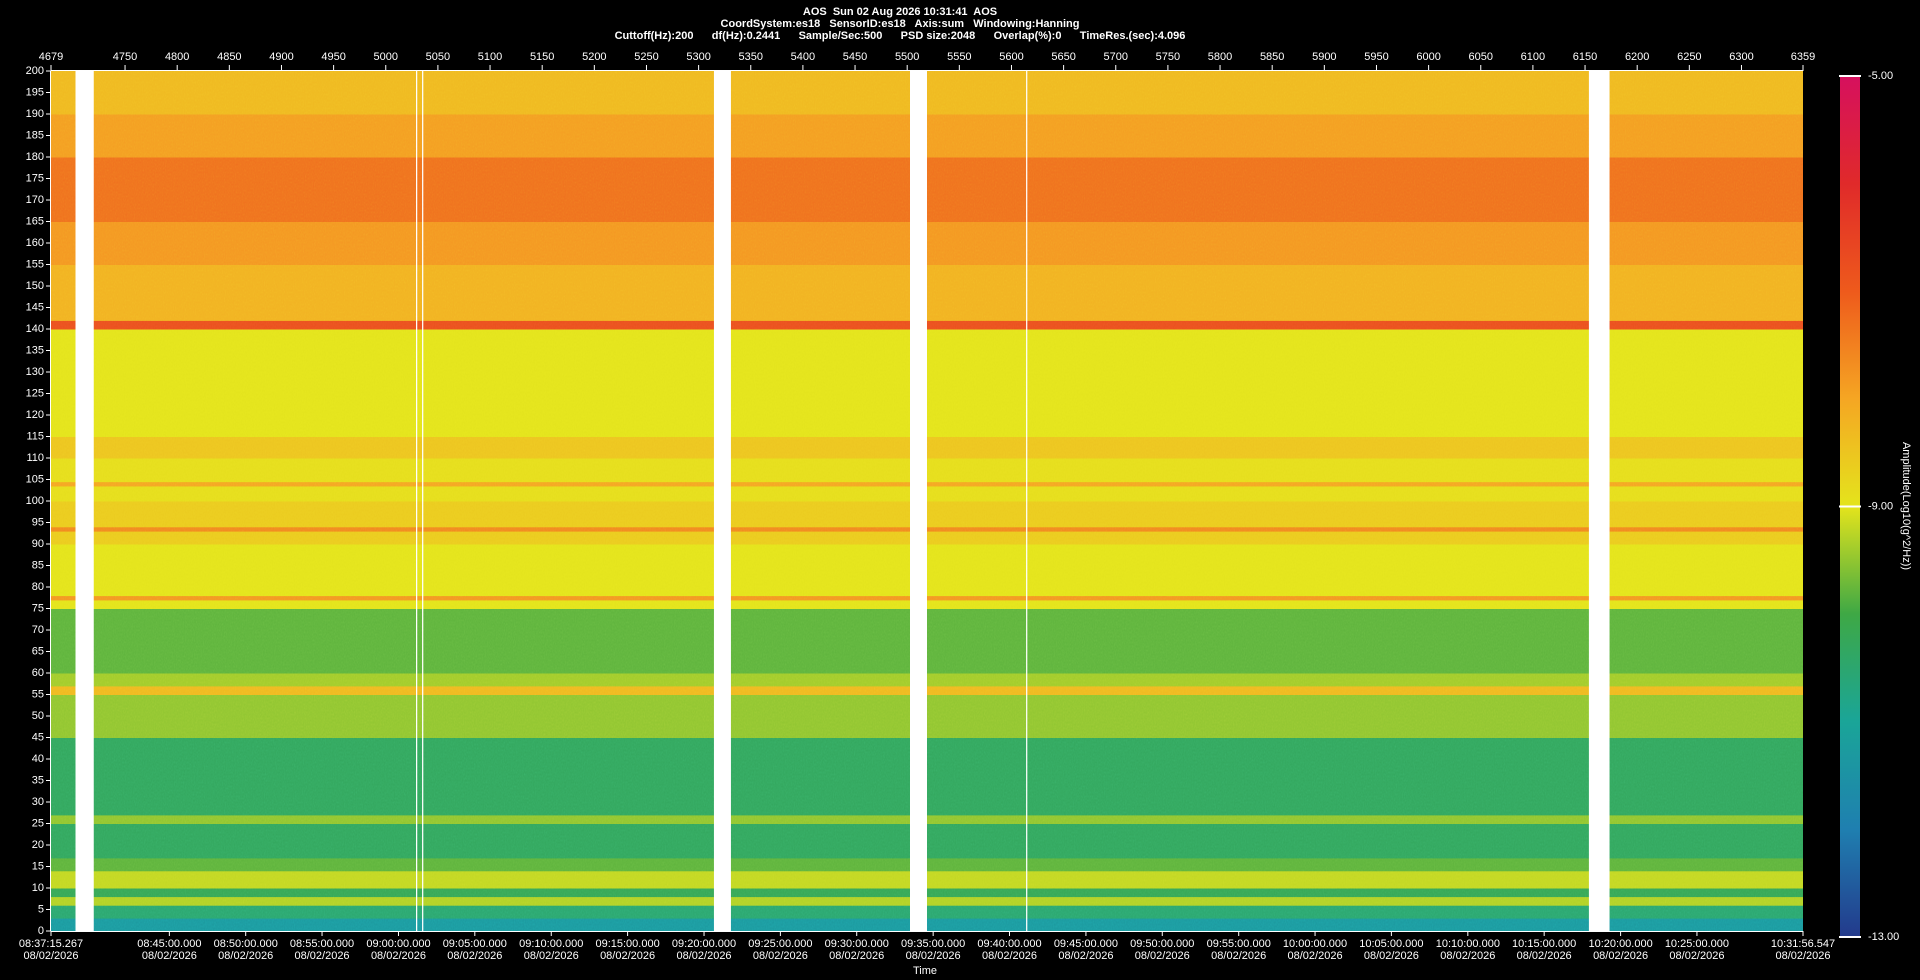 The height and width of the screenshot is (980, 1920). I want to click on top-tick-label: 5450, so click(855, 57).